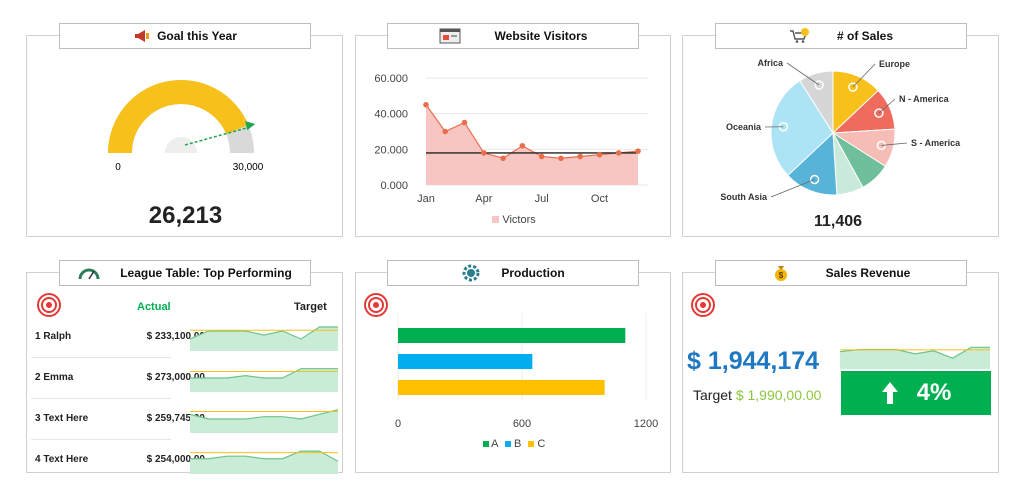 Image resolution: width=1024 pixels, height=498 pixels. I want to click on x-tick-label: 0, so click(398, 424).